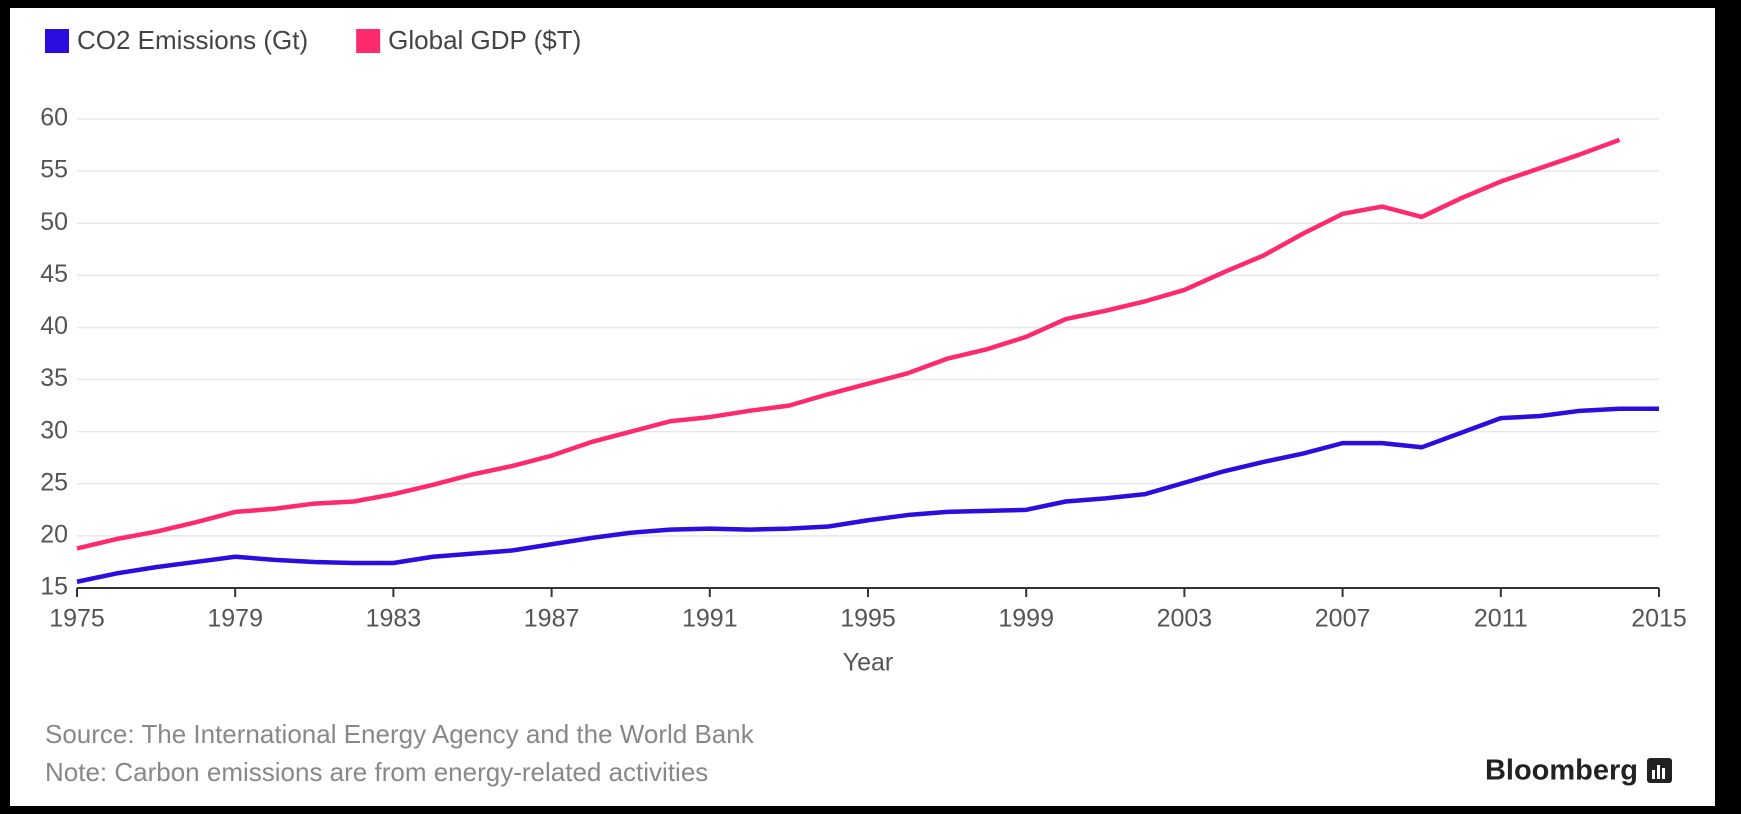 The image size is (1741, 814). I want to click on x-tick-label: 2007, so click(1343, 619).